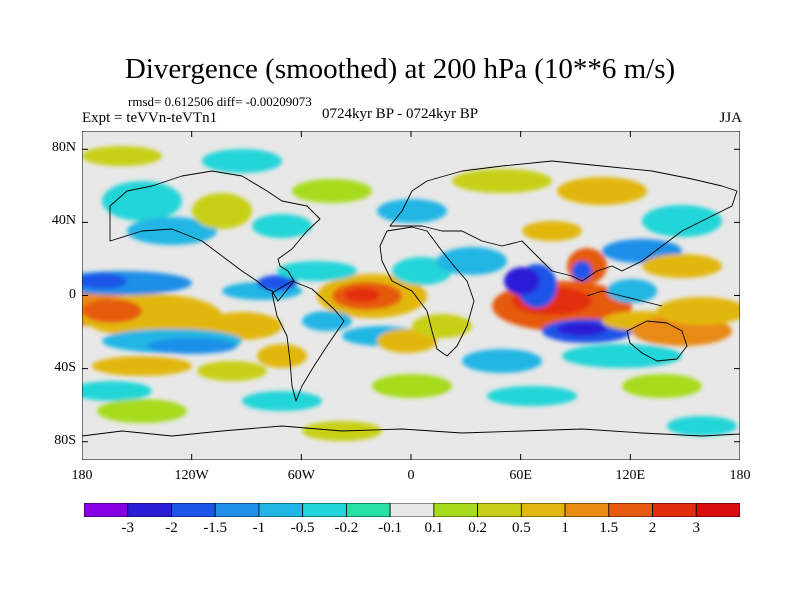  What do you see at coordinates (127, 528) in the screenshot?
I see `colorbar-tick-label: -3` at bounding box center [127, 528].